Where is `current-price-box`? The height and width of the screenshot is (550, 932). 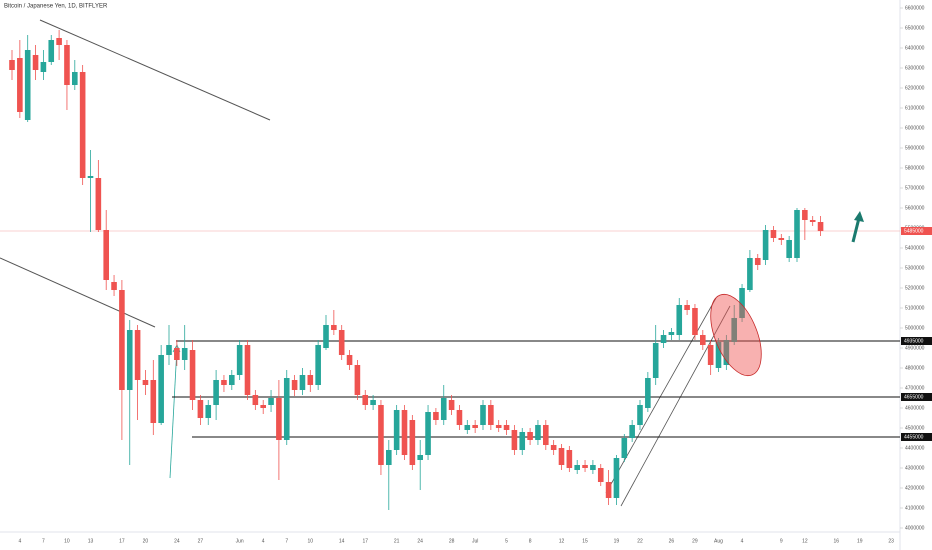
current-price-box is located at coordinates (916, 231).